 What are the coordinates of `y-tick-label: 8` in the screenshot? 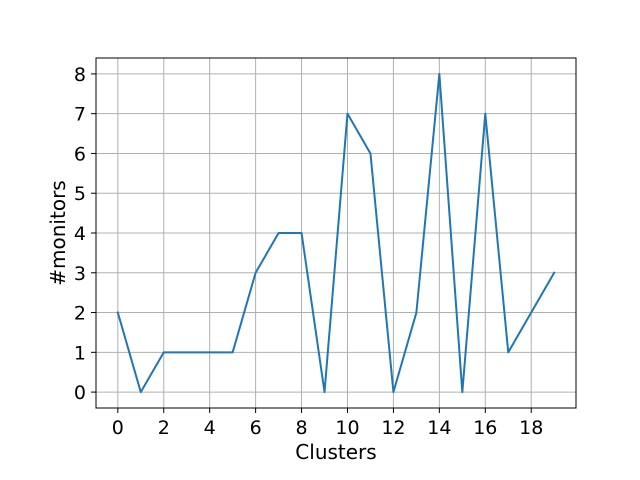 It's located at (80, 75).